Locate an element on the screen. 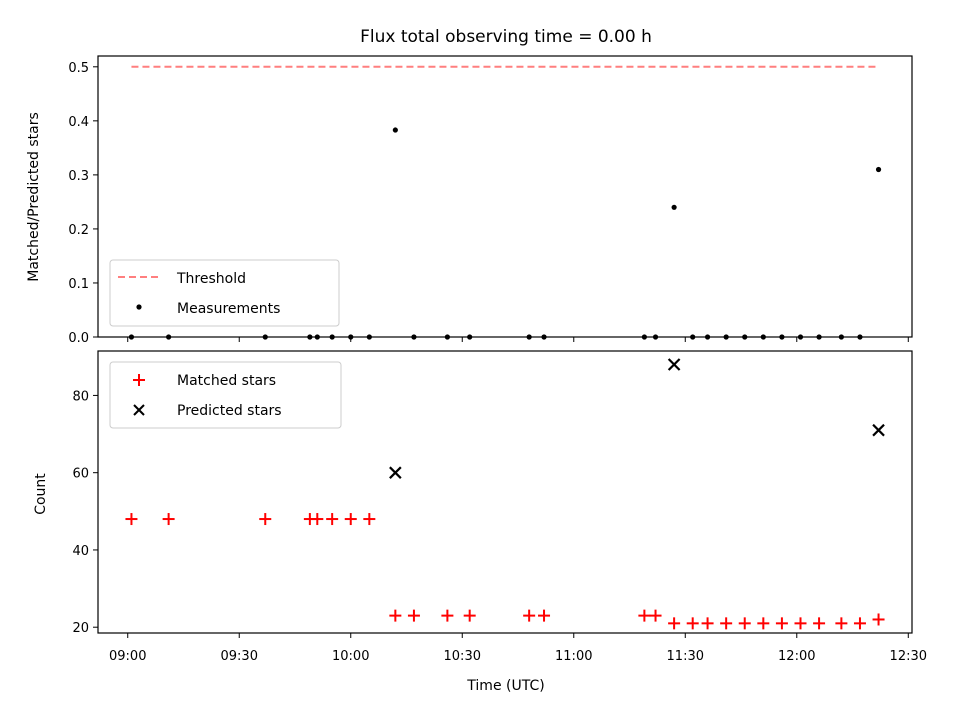 This screenshot has width=960, height=720. bottom-ytick-label-2: 60 is located at coordinates (80, 474).